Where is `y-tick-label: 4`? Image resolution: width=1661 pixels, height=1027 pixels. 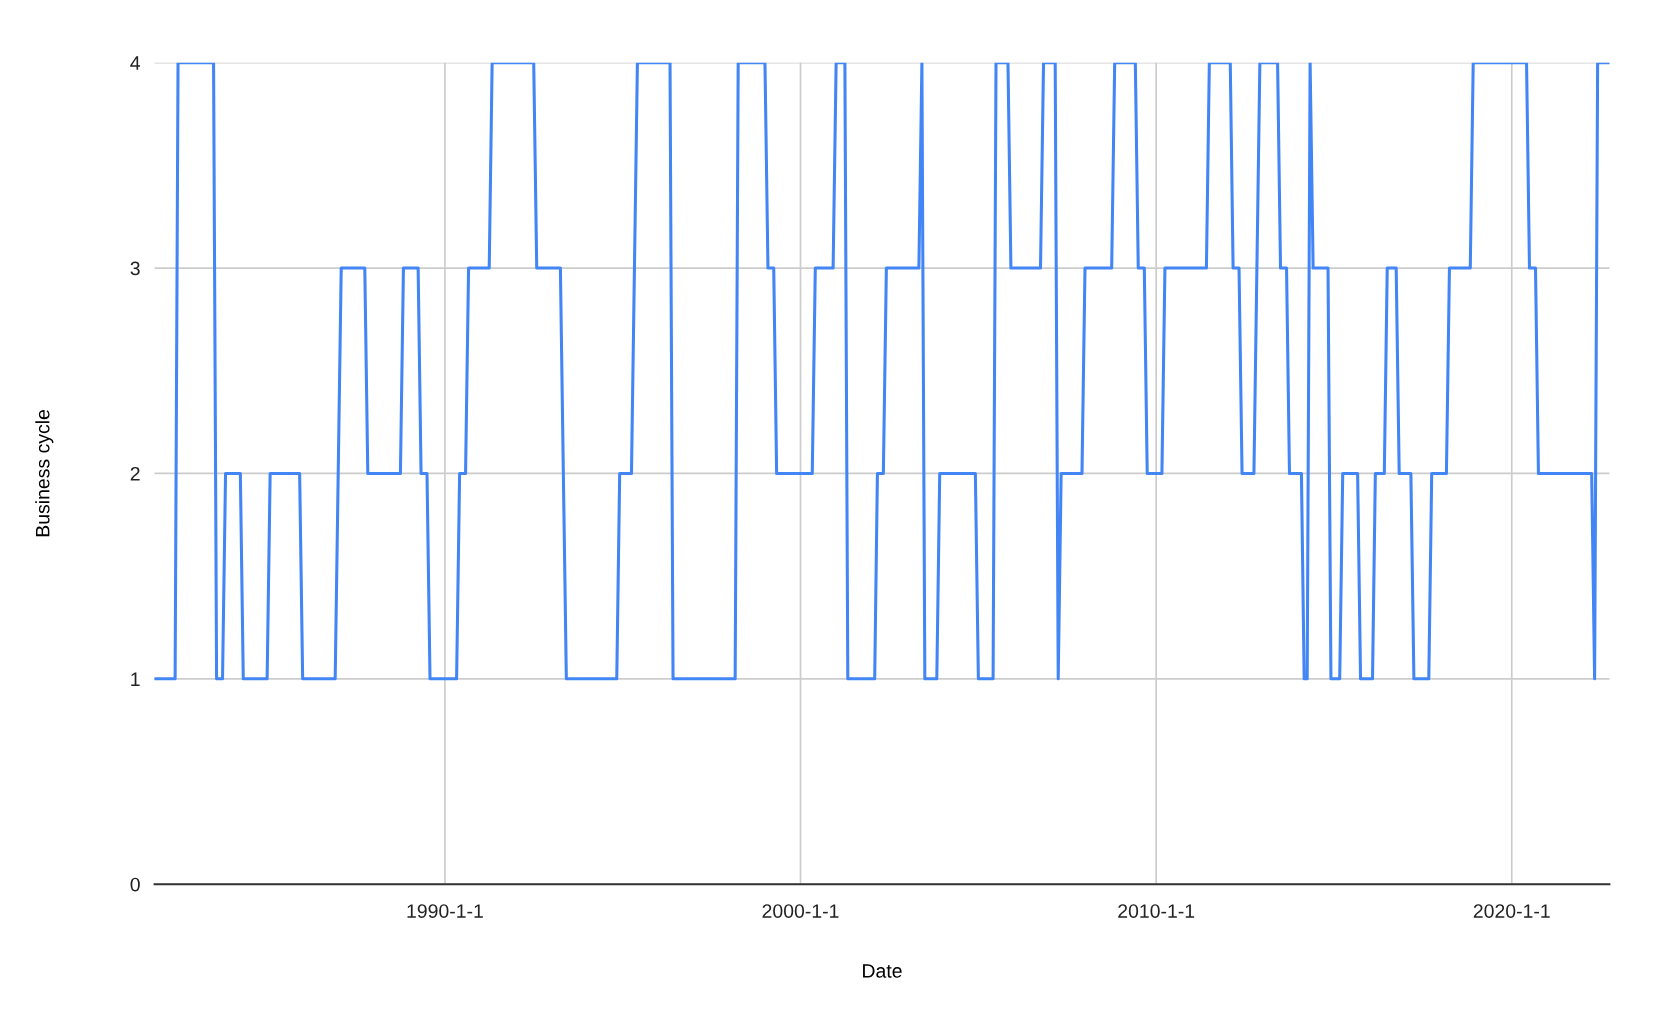
y-tick-label: 4 is located at coordinates (135, 63).